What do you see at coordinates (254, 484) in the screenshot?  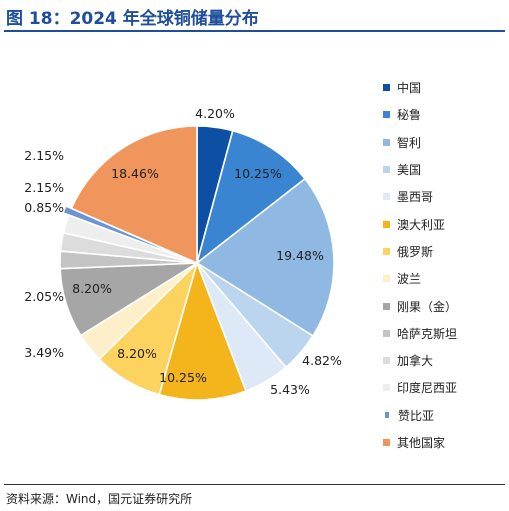 I see `source-divider` at bounding box center [254, 484].